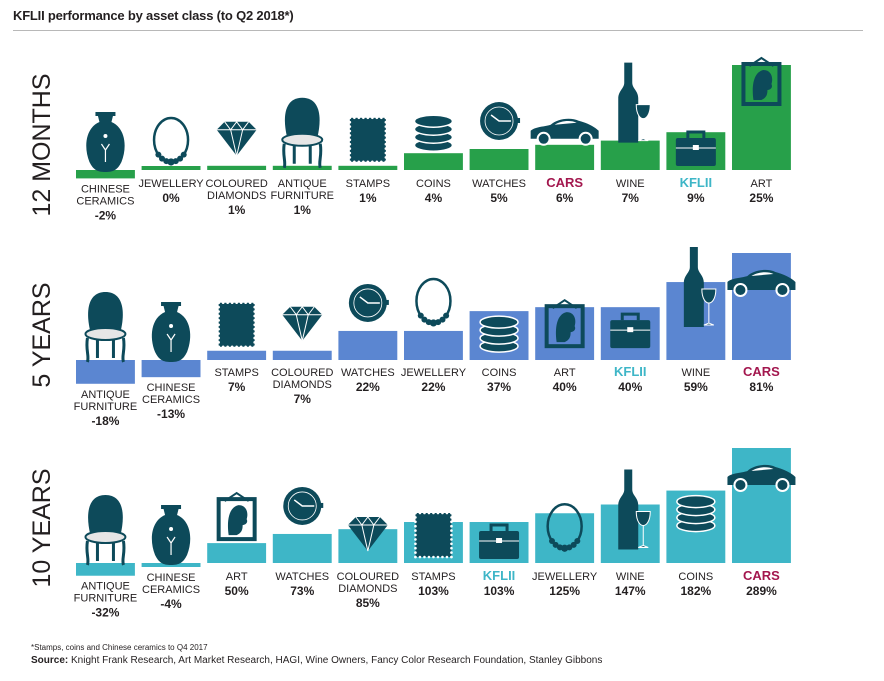  What do you see at coordinates (302, 373) in the screenshot?
I see `category-label-1-3: COLOURED` at bounding box center [302, 373].